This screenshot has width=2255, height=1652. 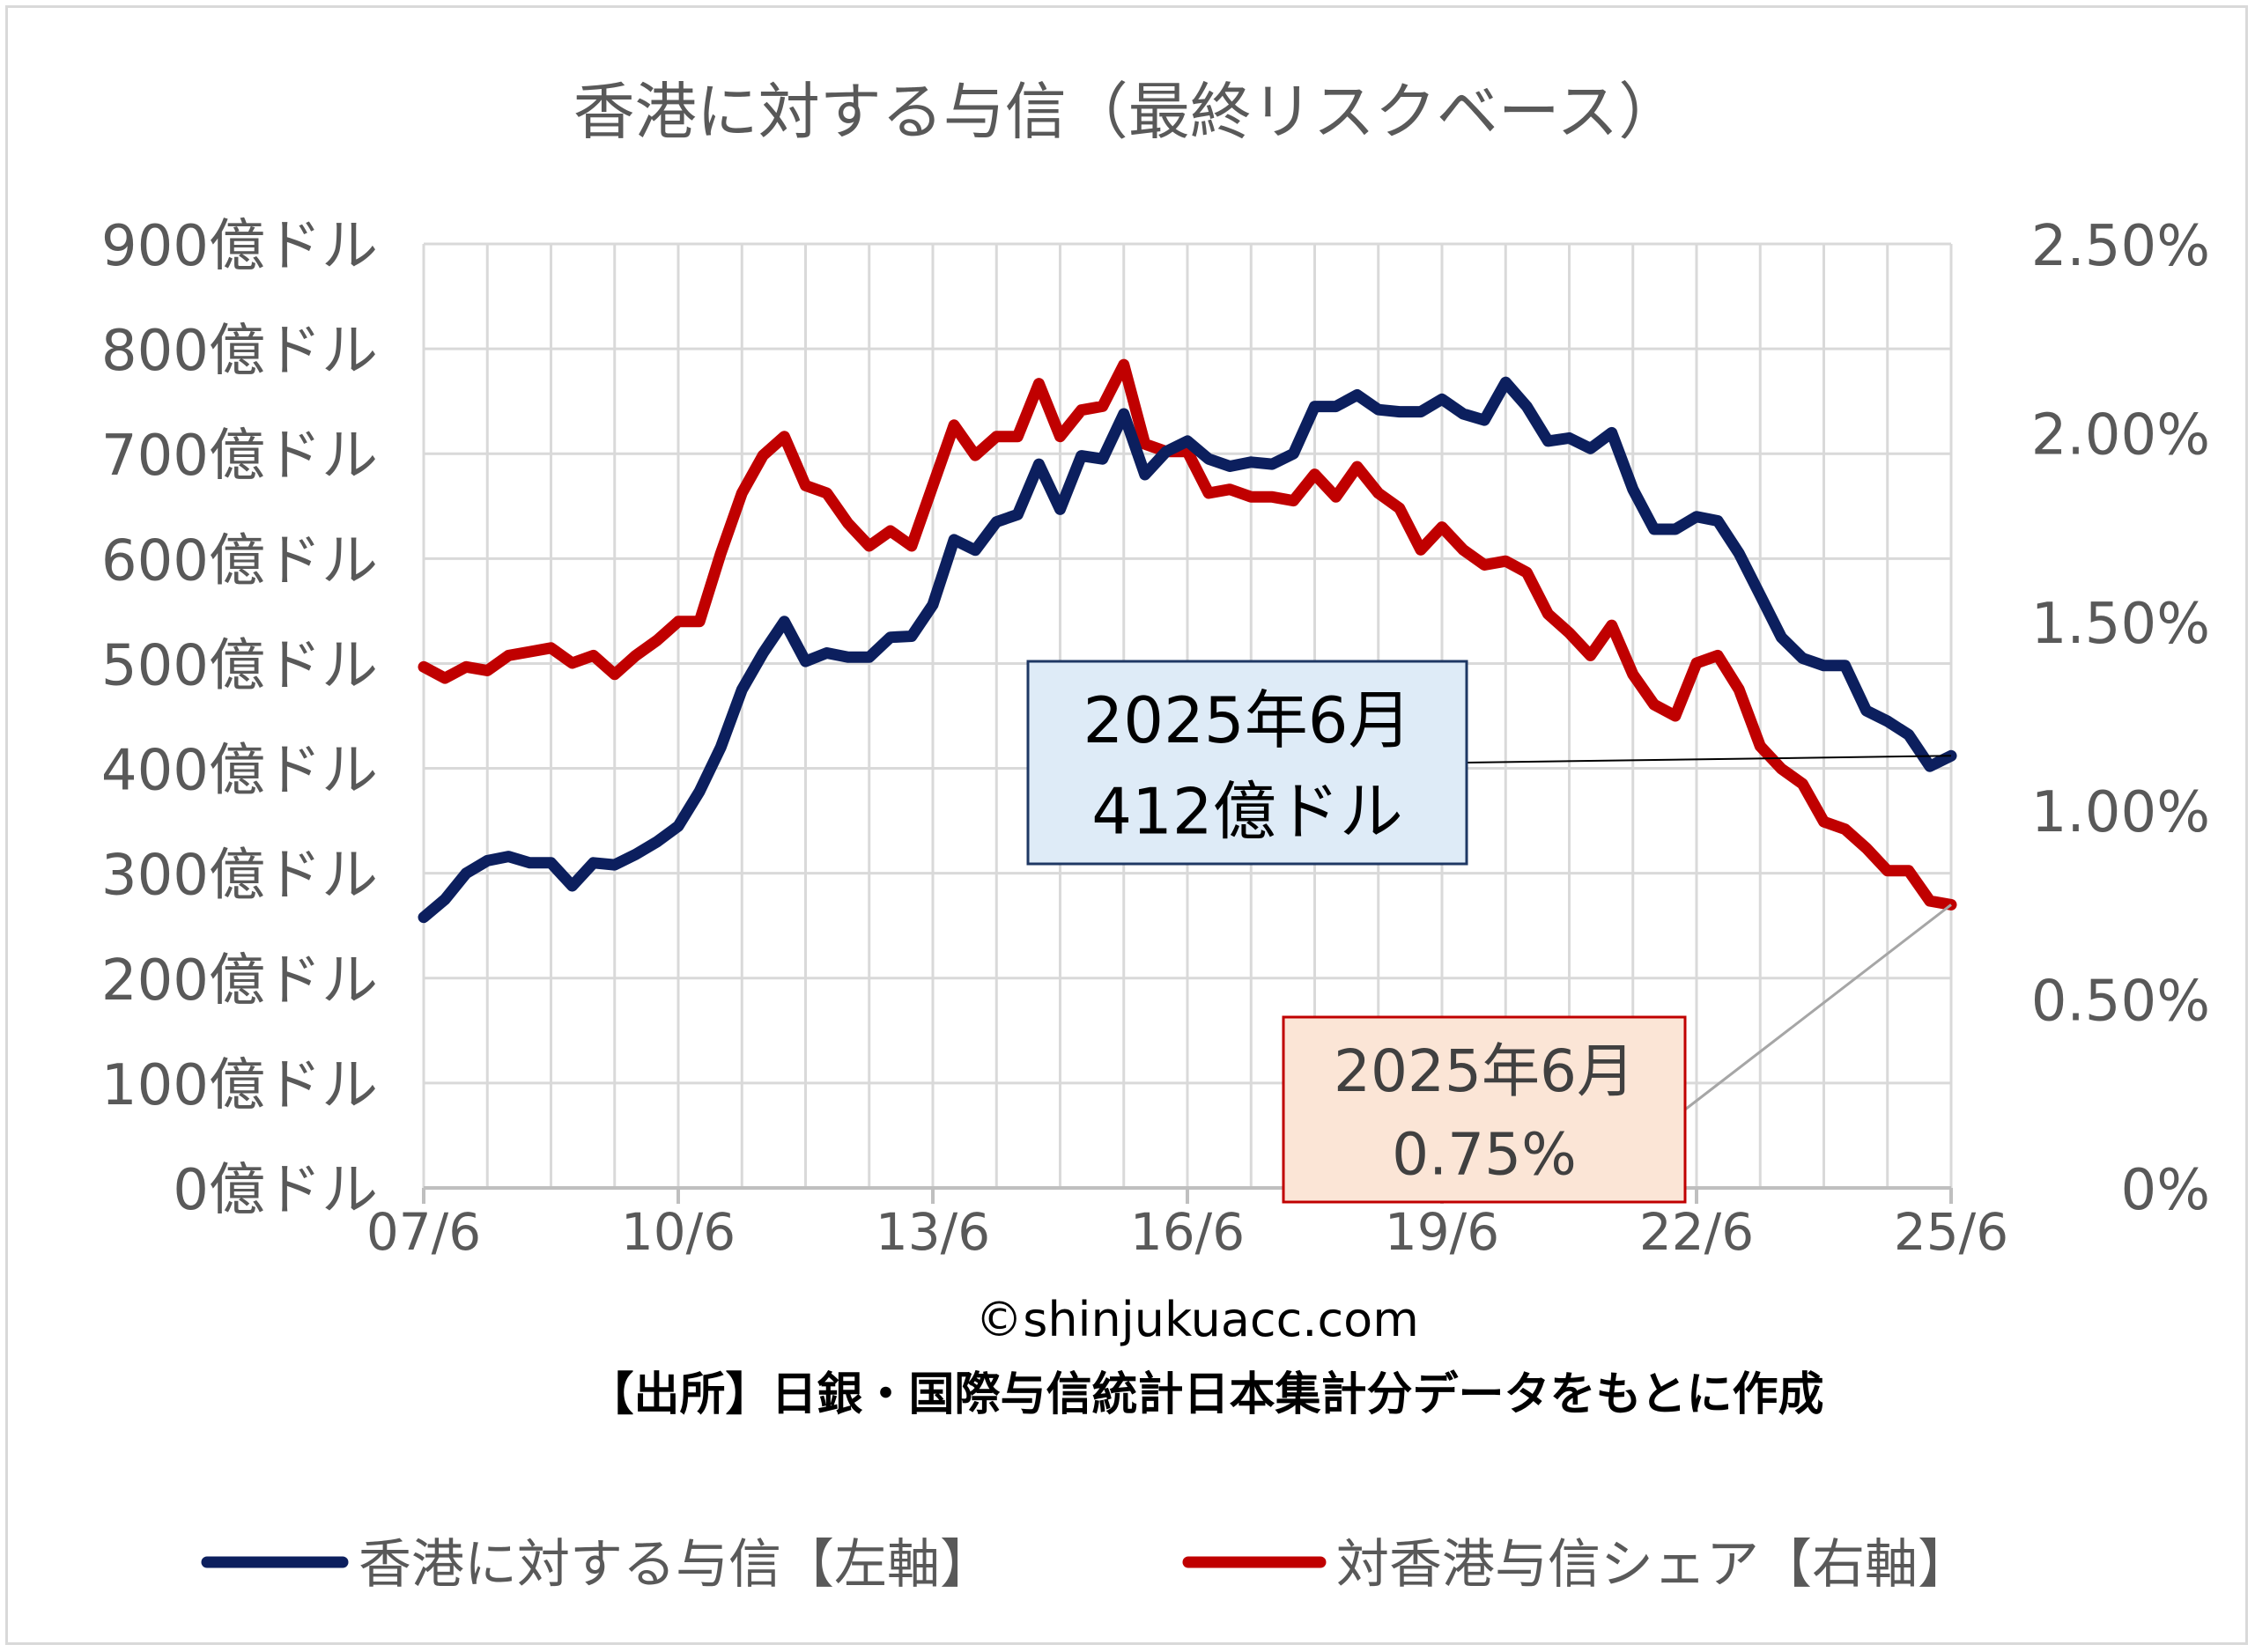 What do you see at coordinates (2165, 1190) in the screenshot?
I see `right-tick-label: 0%` at bounding box center [2165, 1190].